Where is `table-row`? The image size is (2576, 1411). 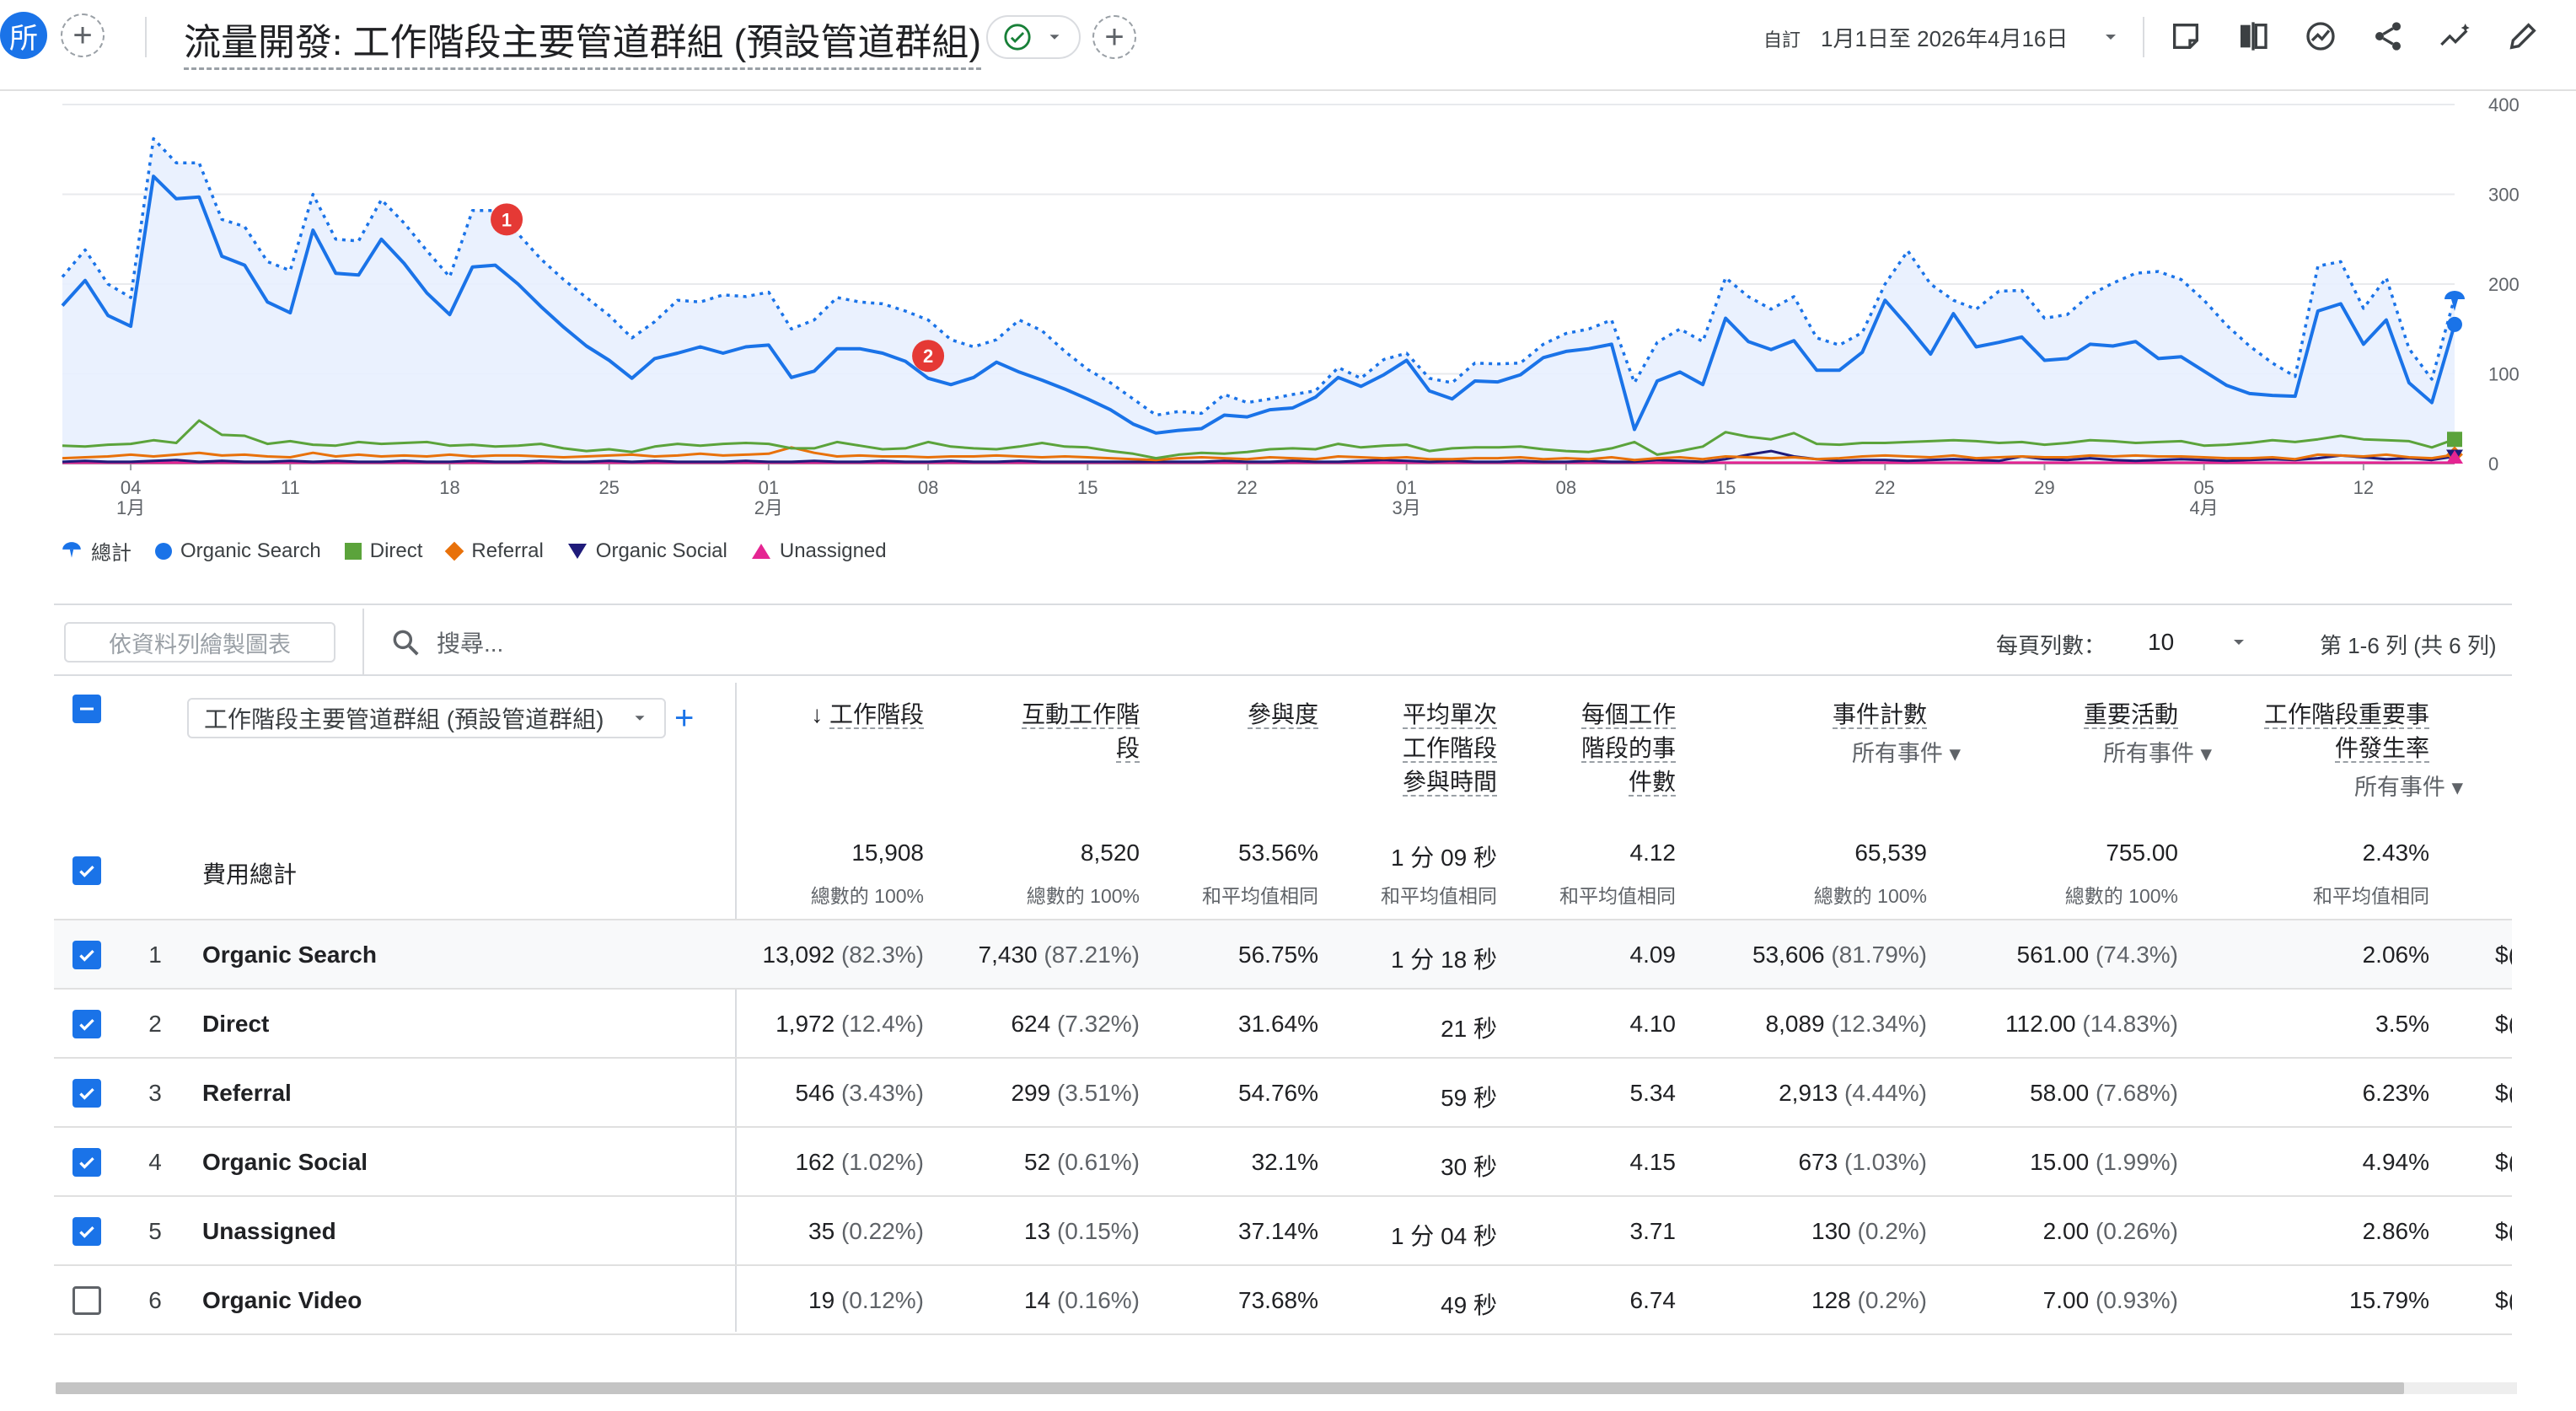
table-row is located at coordinates (1283, 955).